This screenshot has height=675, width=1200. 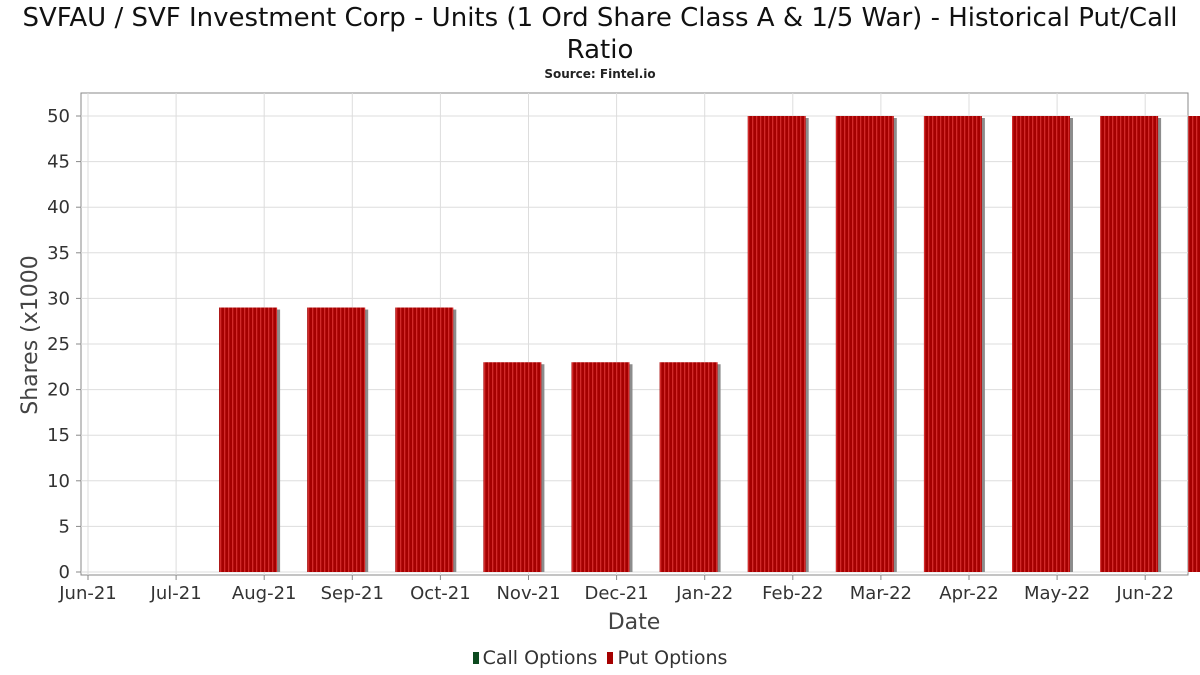 I want to click on legend-item-put: Put Options, so click(x=667, y=658).